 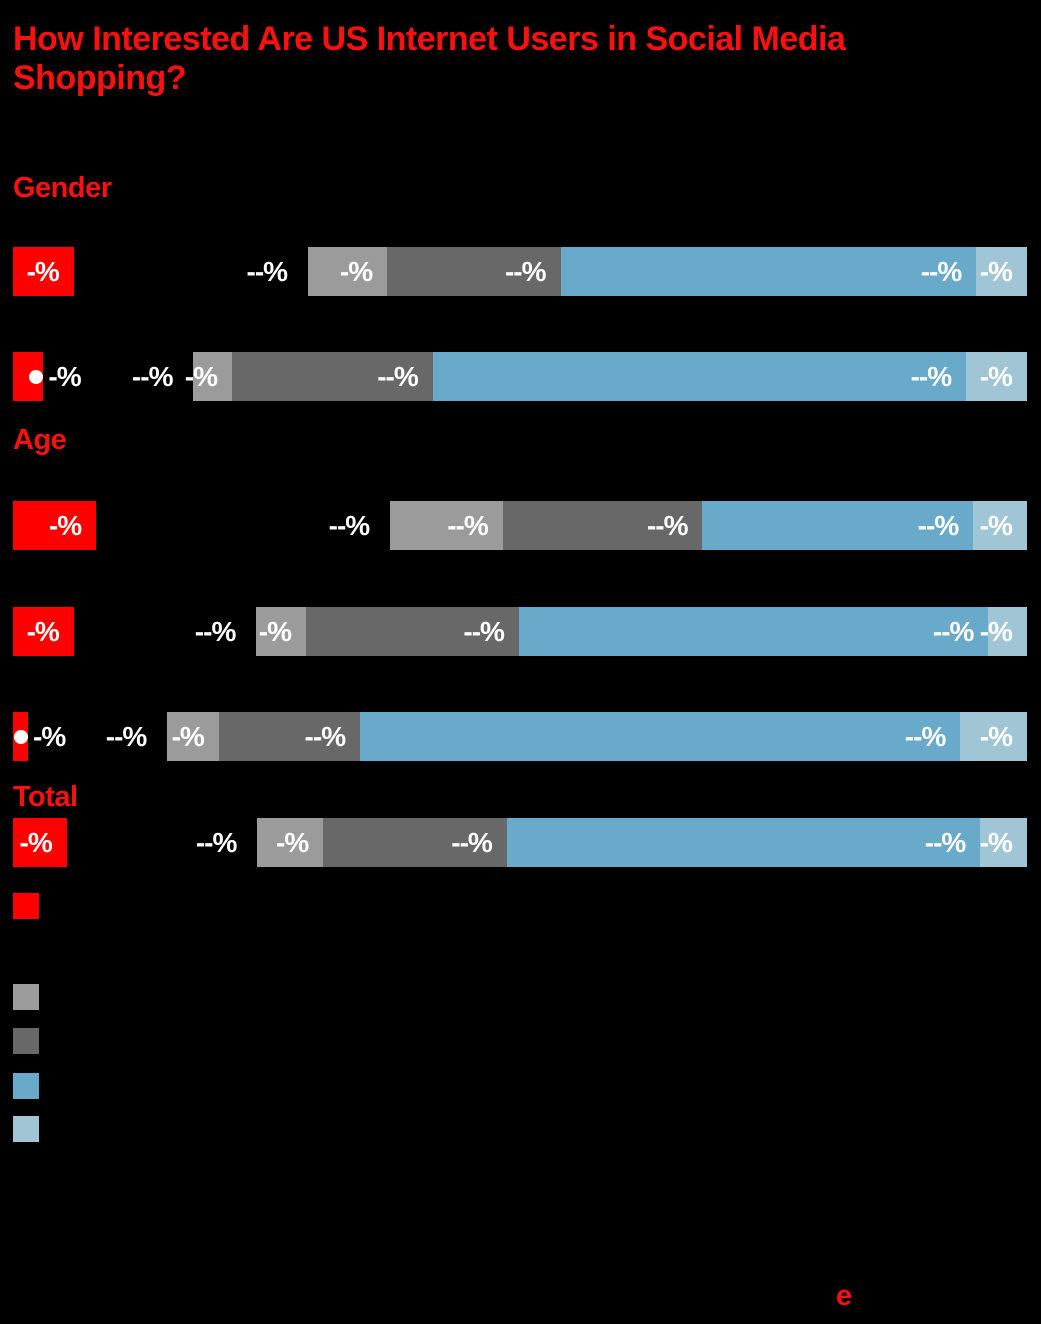 What do you see at coordinates (26, 1129) in the screenshot?
I see `legend-swatch-light-blue` at bounding box center [26, 1129].